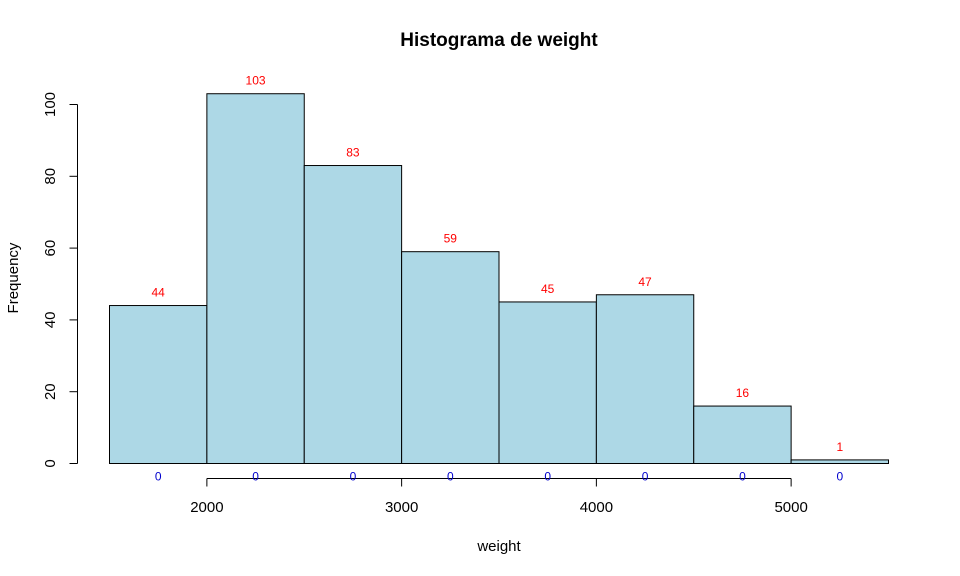  Describe the element at coordinates (451, 239) in the screenshot. I see `bar-count-label: 59` at that location.